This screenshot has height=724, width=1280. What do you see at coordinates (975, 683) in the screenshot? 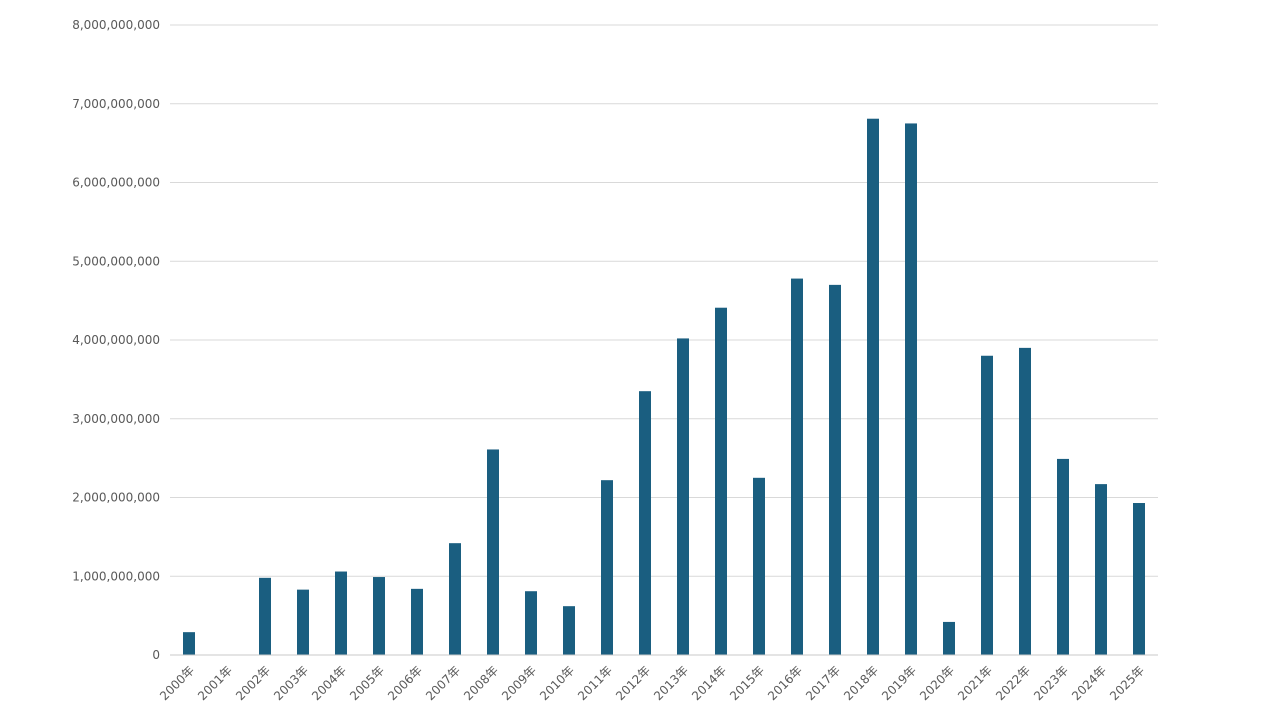
I see `x-tick-label: 2021年` at bounding box center [975, 683].